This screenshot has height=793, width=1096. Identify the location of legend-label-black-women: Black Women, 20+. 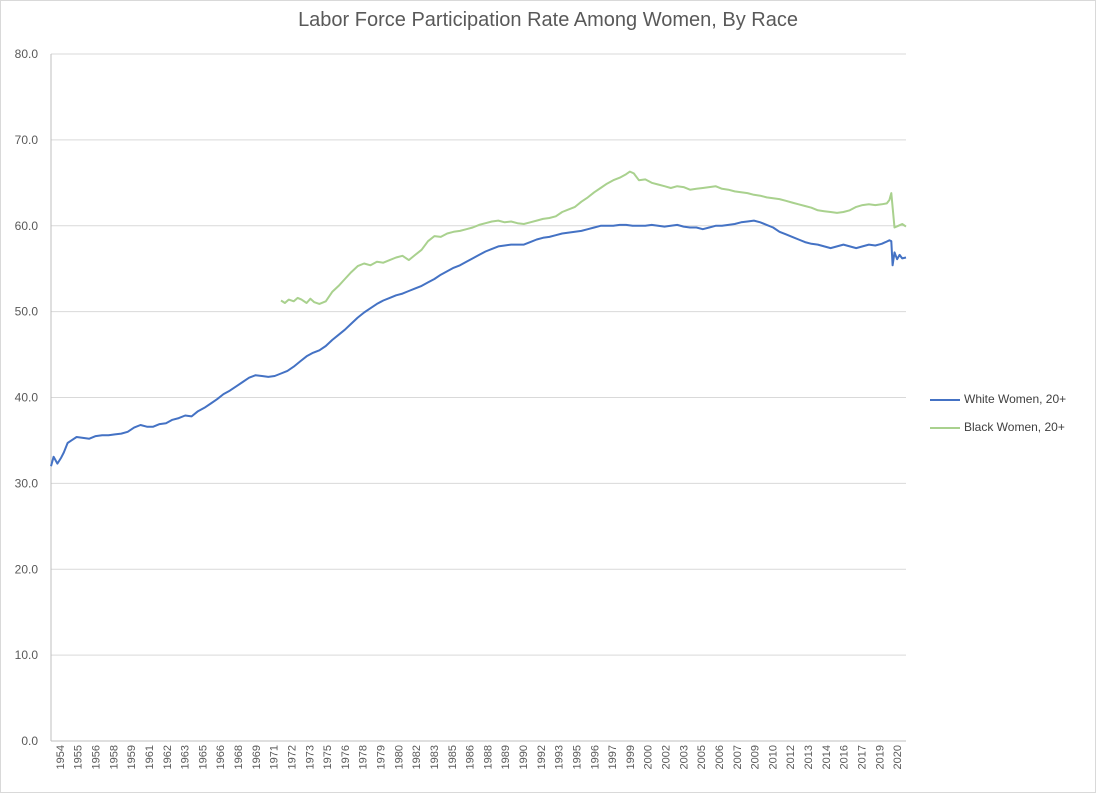
(1014, 427).